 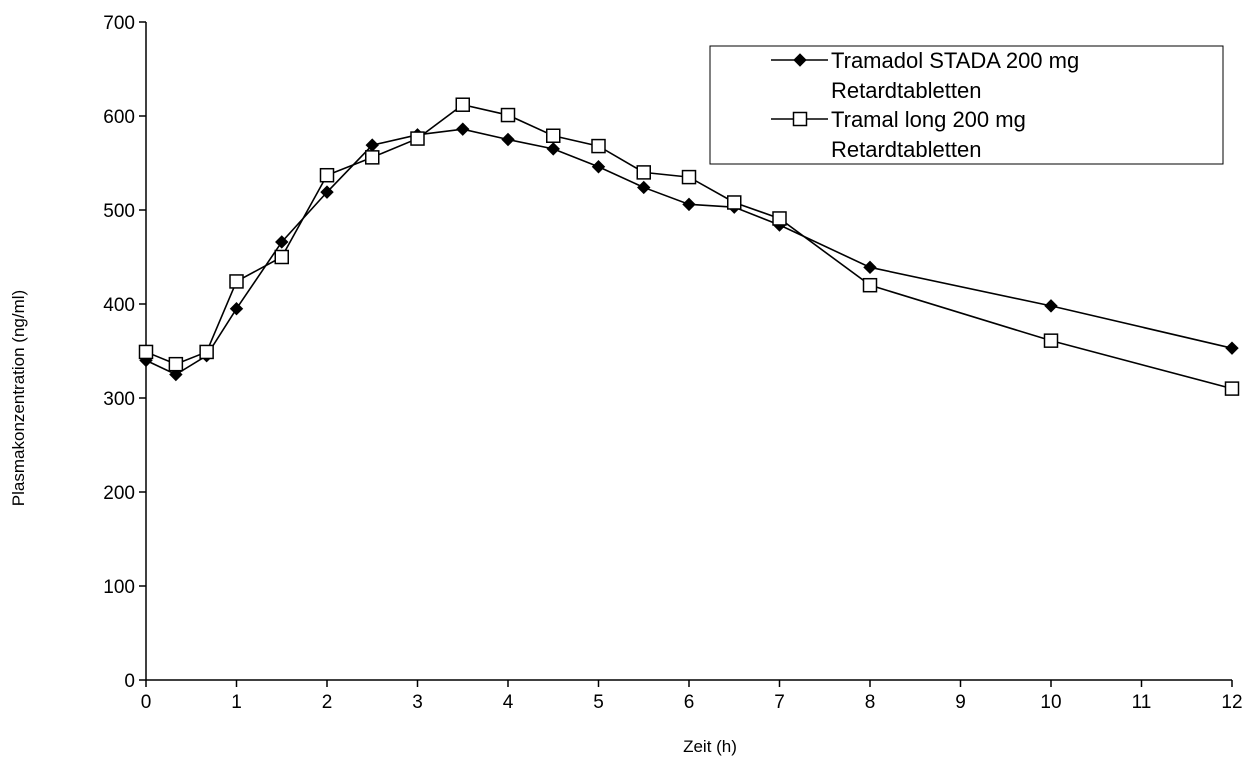 What do you see at coordinates (779, 702) in the screenshot?
I see `x-tick-label: 7` at bounding box center [779, 702].